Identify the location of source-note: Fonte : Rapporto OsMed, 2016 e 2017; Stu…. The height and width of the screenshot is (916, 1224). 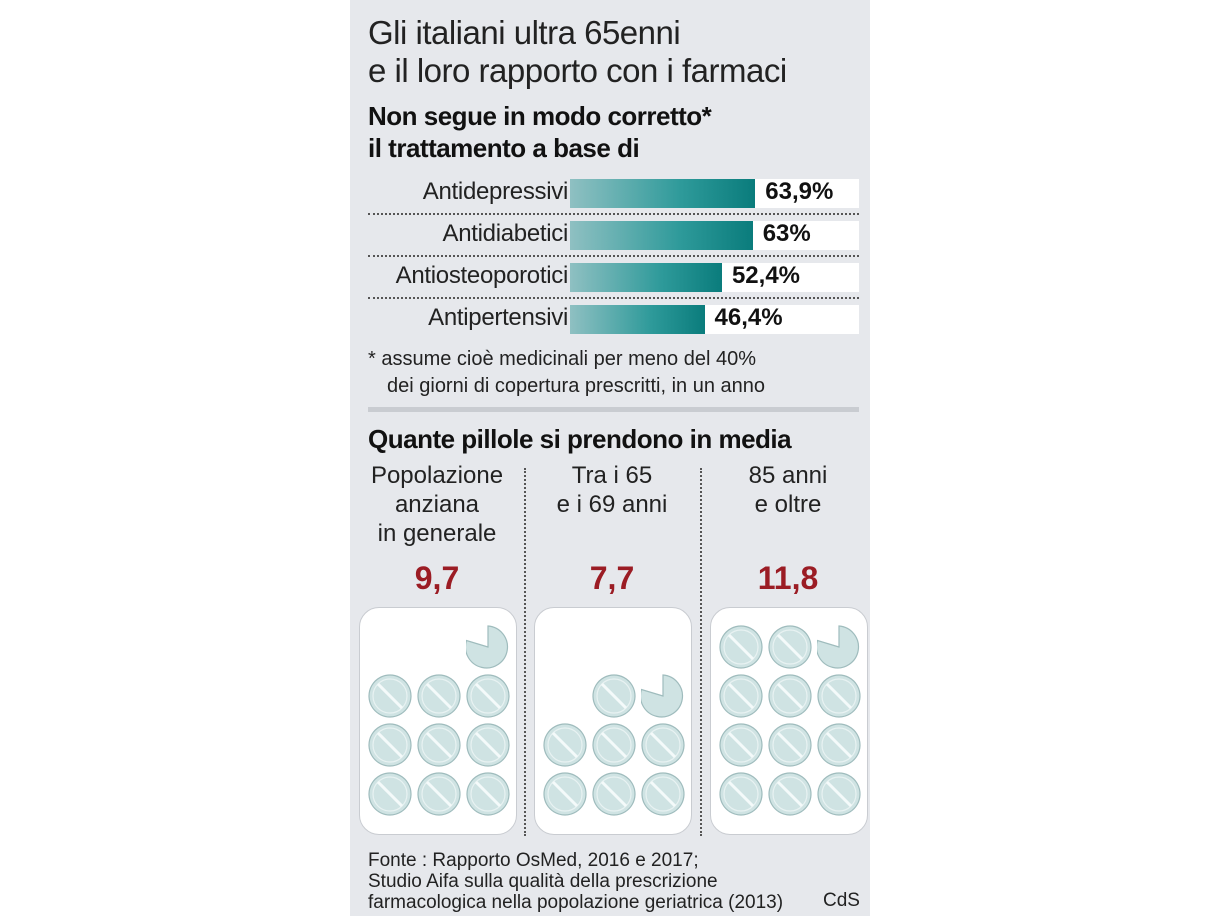
(575, 881).